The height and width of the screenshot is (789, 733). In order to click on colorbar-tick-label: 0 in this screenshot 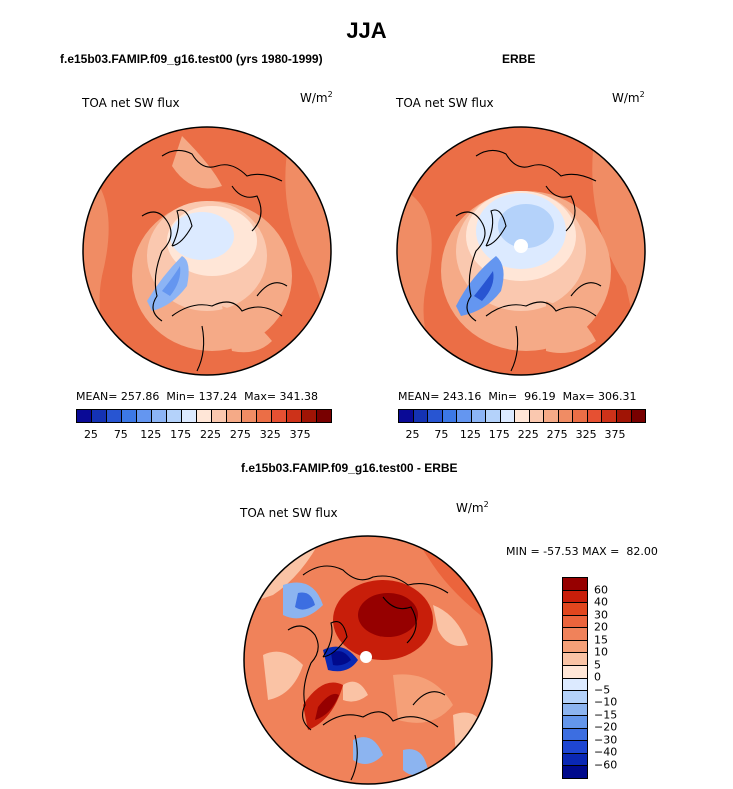, I will do `click(597, 677)`.